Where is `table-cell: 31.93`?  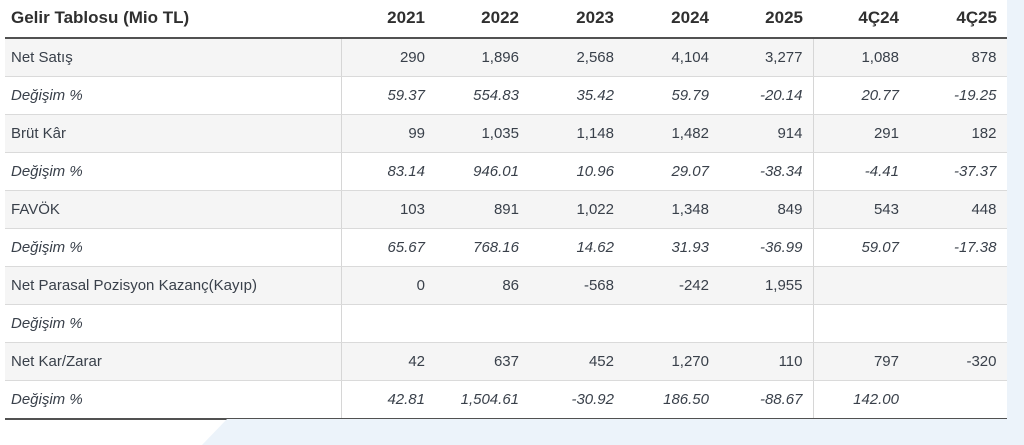
table-cell: 31.93 is located at coordinates (671, 247).